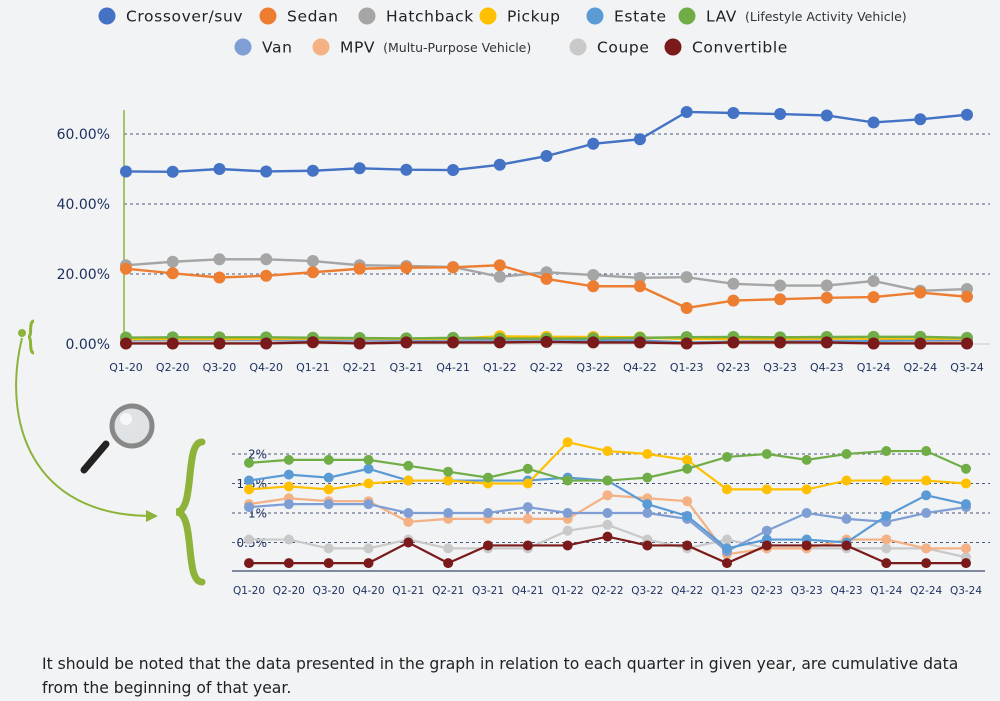 The height and width of the screenshot is (701, 1000). Describe the element at coordinates (966, 591) in the screenshot. I see `x-tick-label: Q3-24` at that location.